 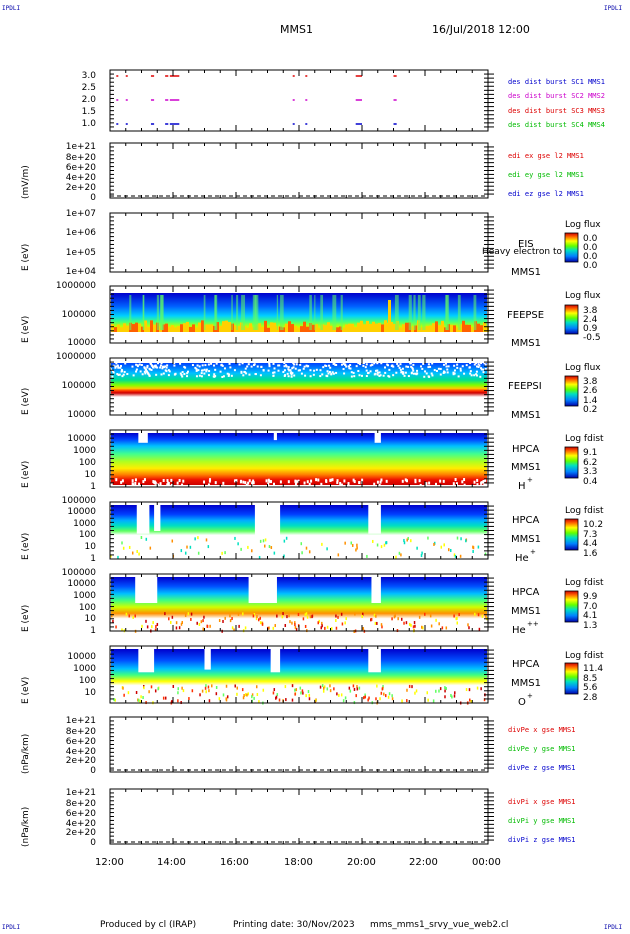 What do you see at coordinates (590, 544) in the screenshot?
I see `colorbar-value: 4.4` at bounding box center [590, 544].